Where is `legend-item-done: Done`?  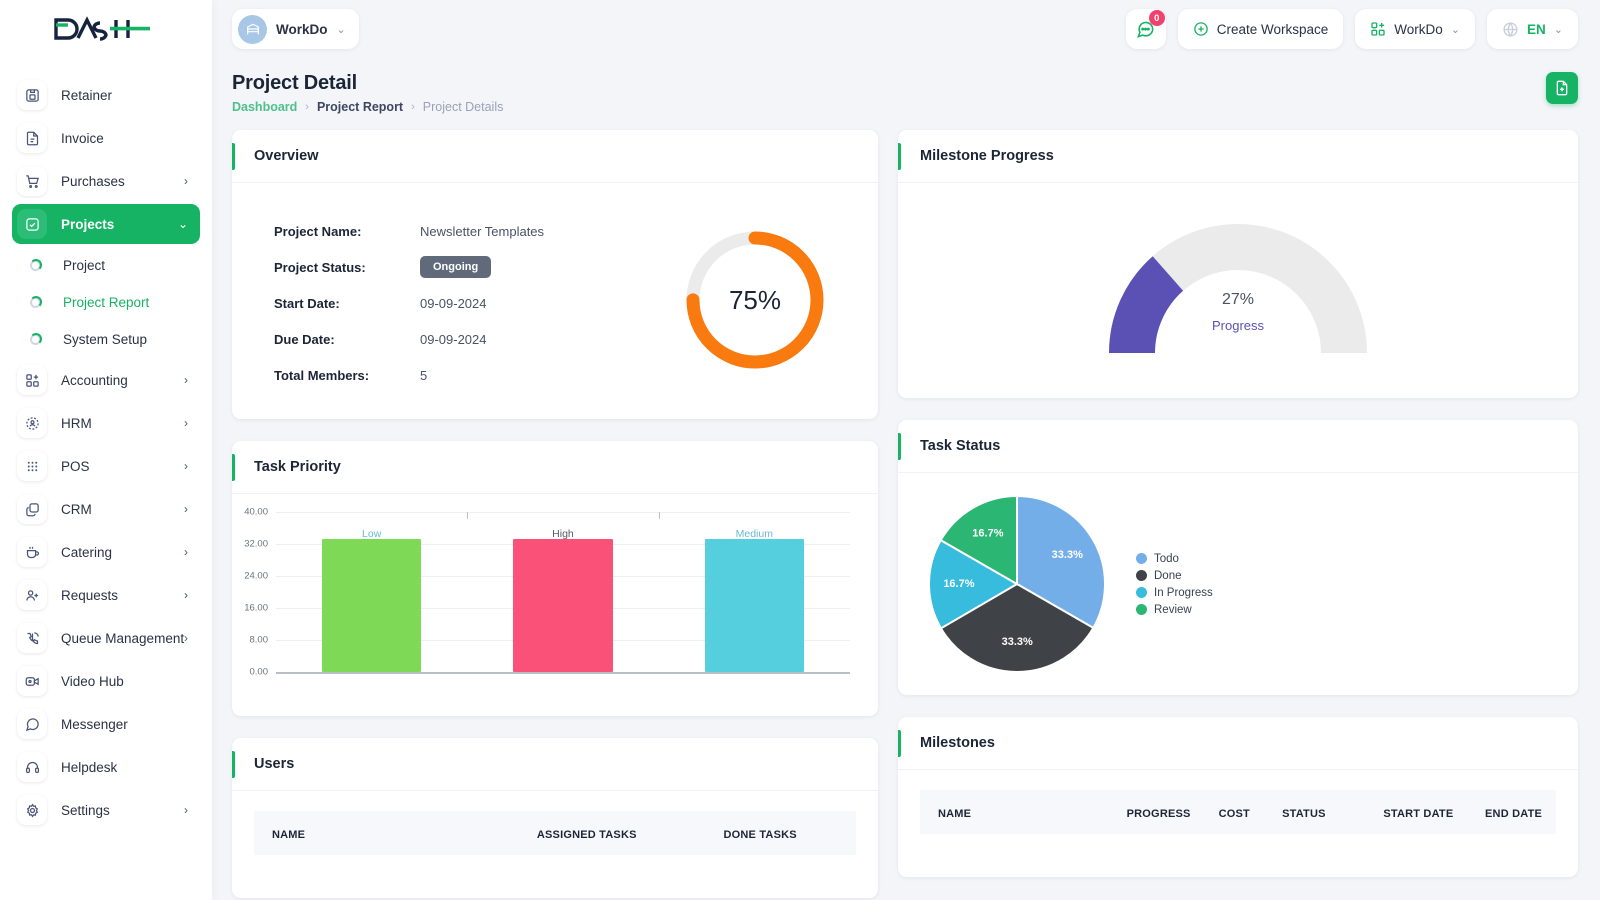 legend-item-done: Done is located at coordinates (1174, 576).